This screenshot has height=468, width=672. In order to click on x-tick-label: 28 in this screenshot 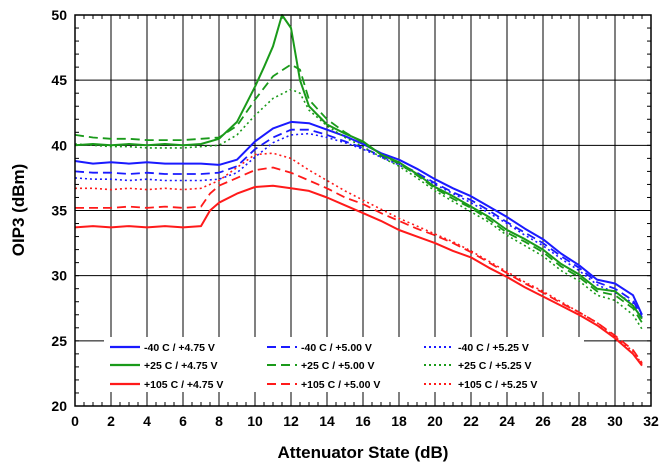, I will do `click(579, 421)`.